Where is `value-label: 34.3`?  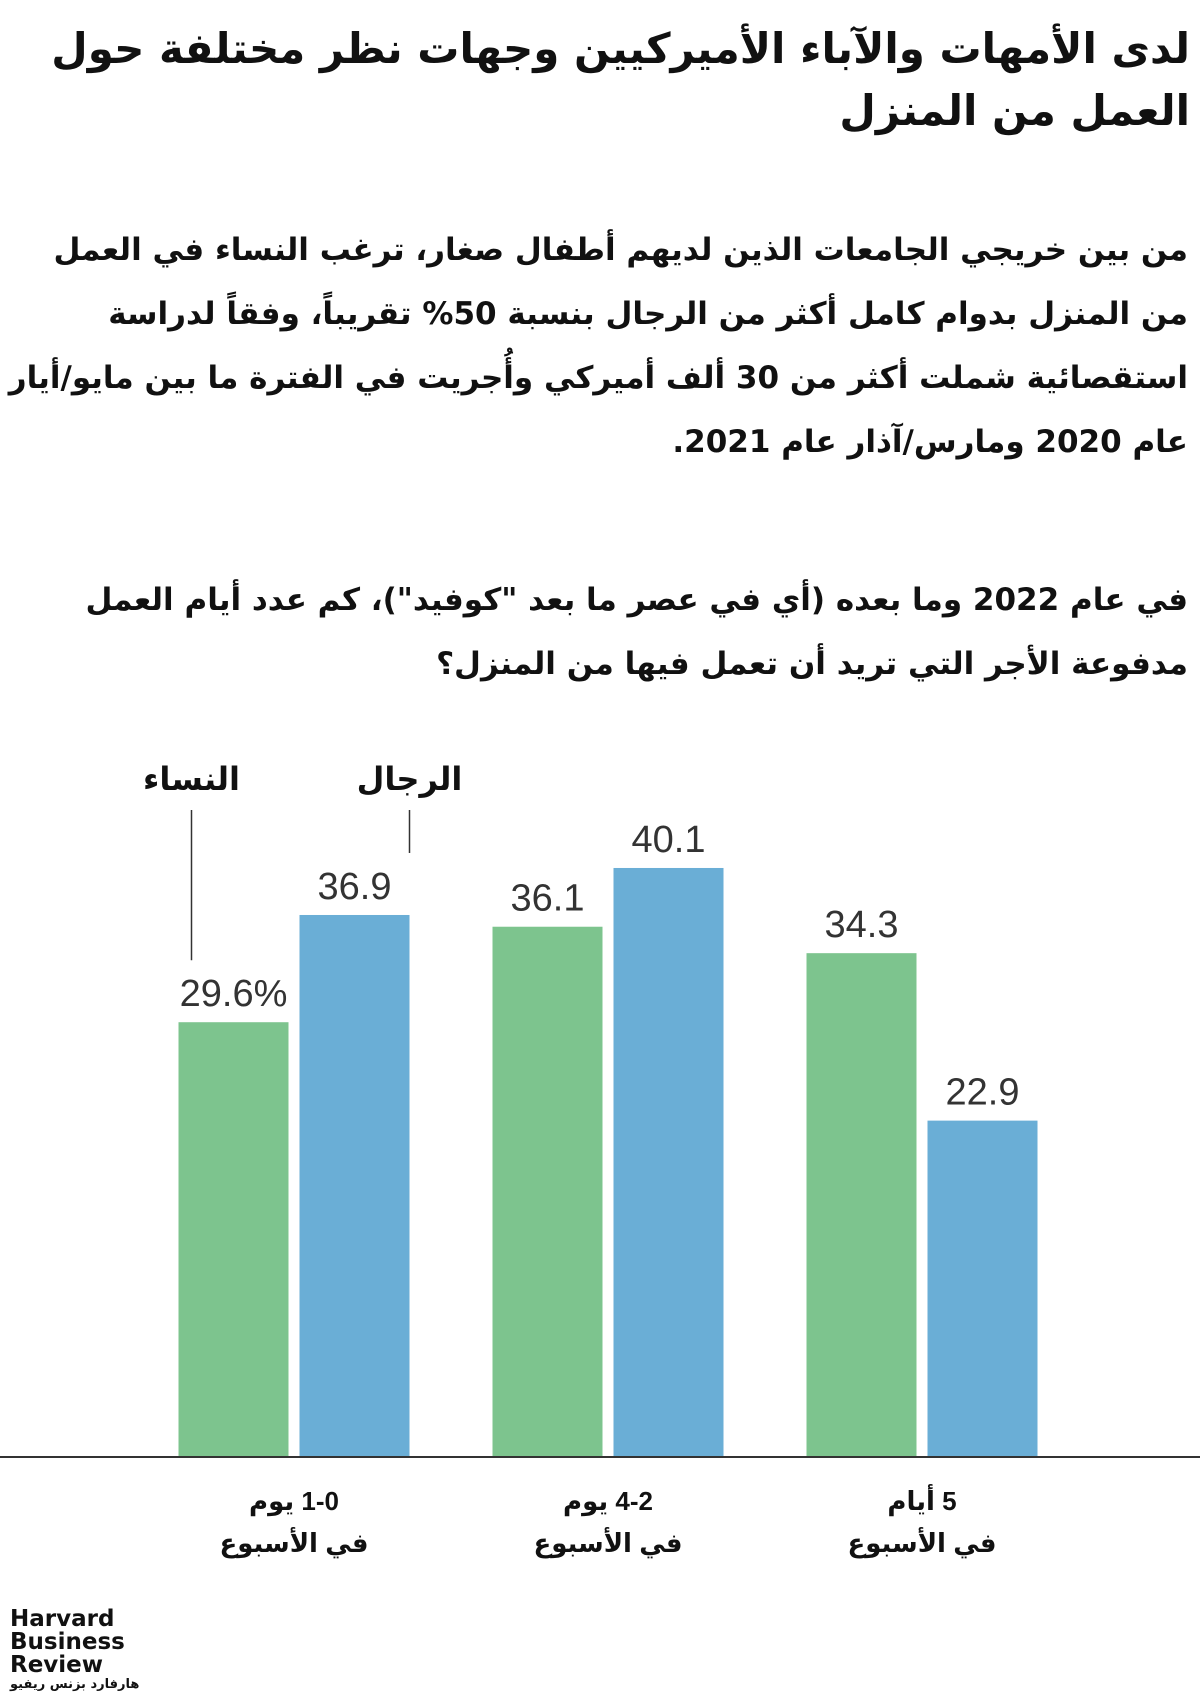 value-label: 34.3 is located at coordinates (862, 925).